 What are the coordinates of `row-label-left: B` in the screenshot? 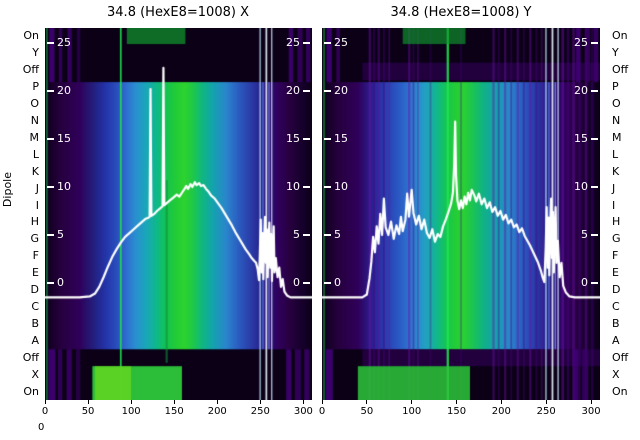 It's located at (35, 323).